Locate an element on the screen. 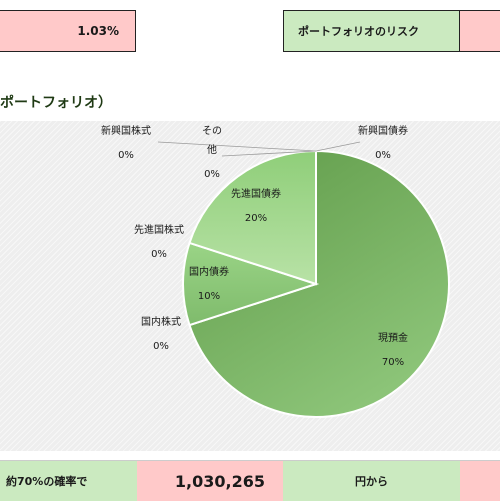 The image size is (500, 501). pie-value-domestic-bonds: 10% is located at coordinates (209, 296).